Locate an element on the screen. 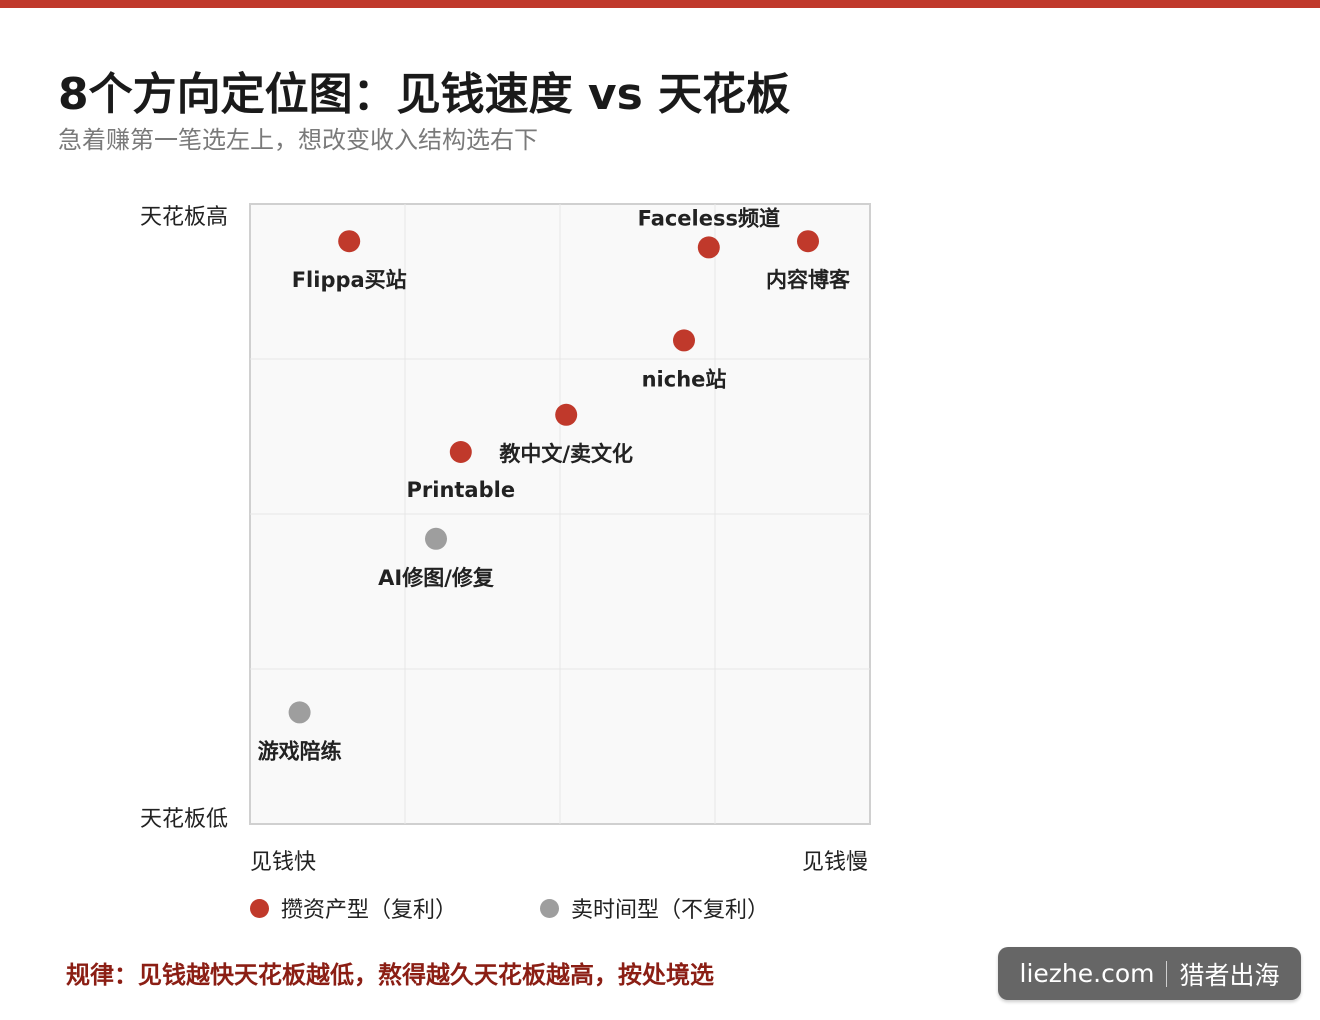 The height and width of the screenshot is (1020, 1320). y-axis-bottom-label: 天花板低 is located at coordinates (184, 819).